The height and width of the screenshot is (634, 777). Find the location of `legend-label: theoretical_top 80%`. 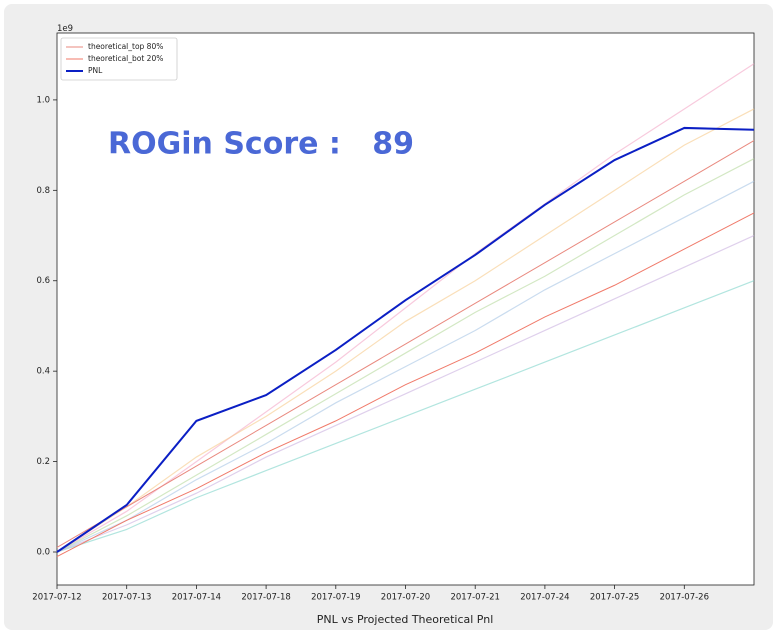

legend-label: theoretical_top 80% is located at coordinates (125, 46).